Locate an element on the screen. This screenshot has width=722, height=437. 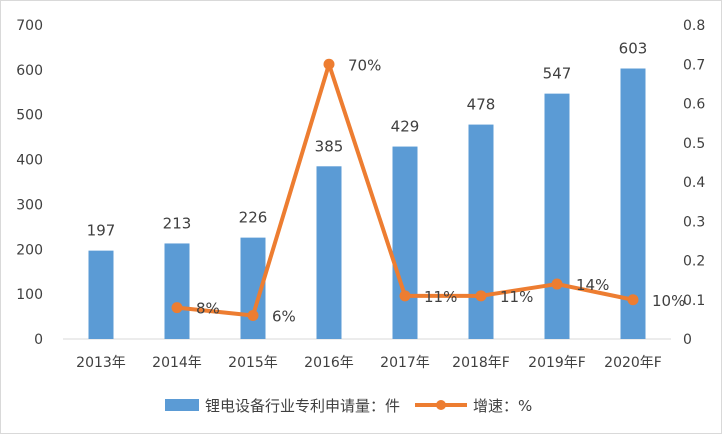
left-axis-tick-label: 300 is located at coordinates (29, 205).